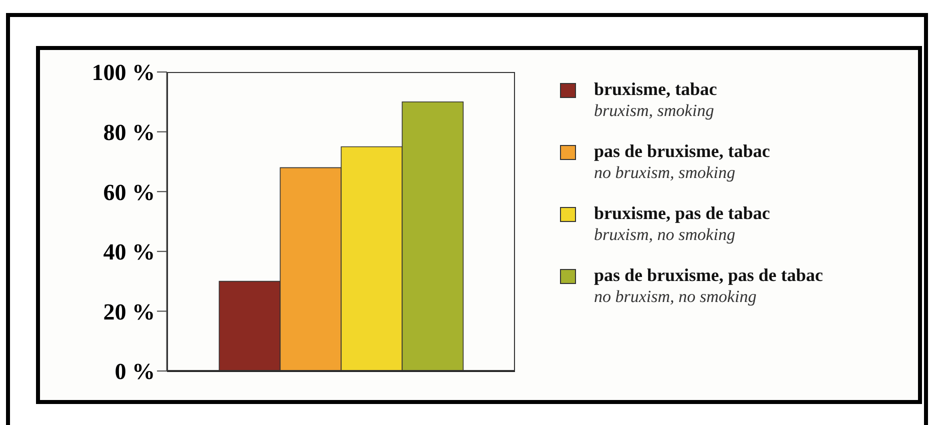 The image size is (937, 425). What do you see at coordinates (129, 252) in the screenshot?
I see `y-tick-label: 40 %` at bounding box center [129, 252].